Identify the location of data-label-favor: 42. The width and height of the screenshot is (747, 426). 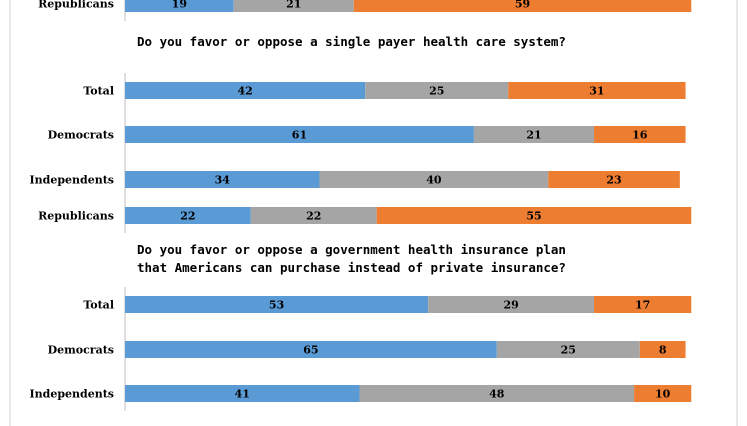
(244, 91).